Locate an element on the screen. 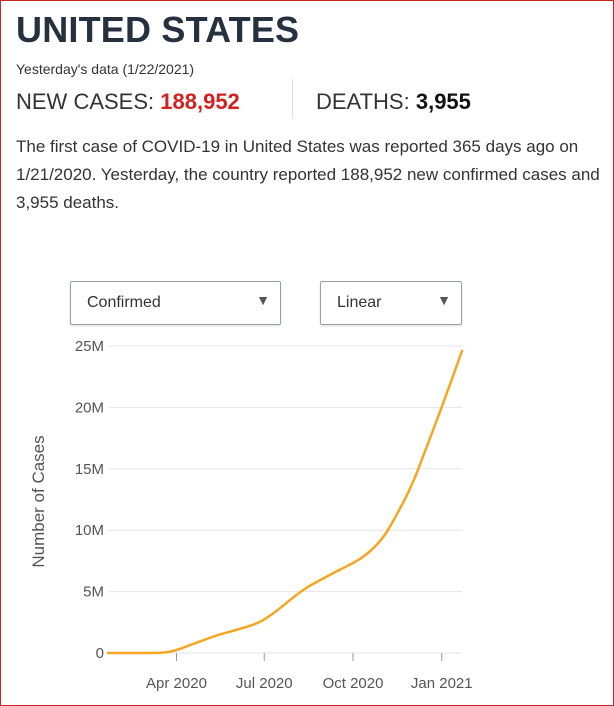 The width and height of the screenshot is (614, 706). data-date: Yesterday's data (1/22/2021) is located at coordinates (105, 69).